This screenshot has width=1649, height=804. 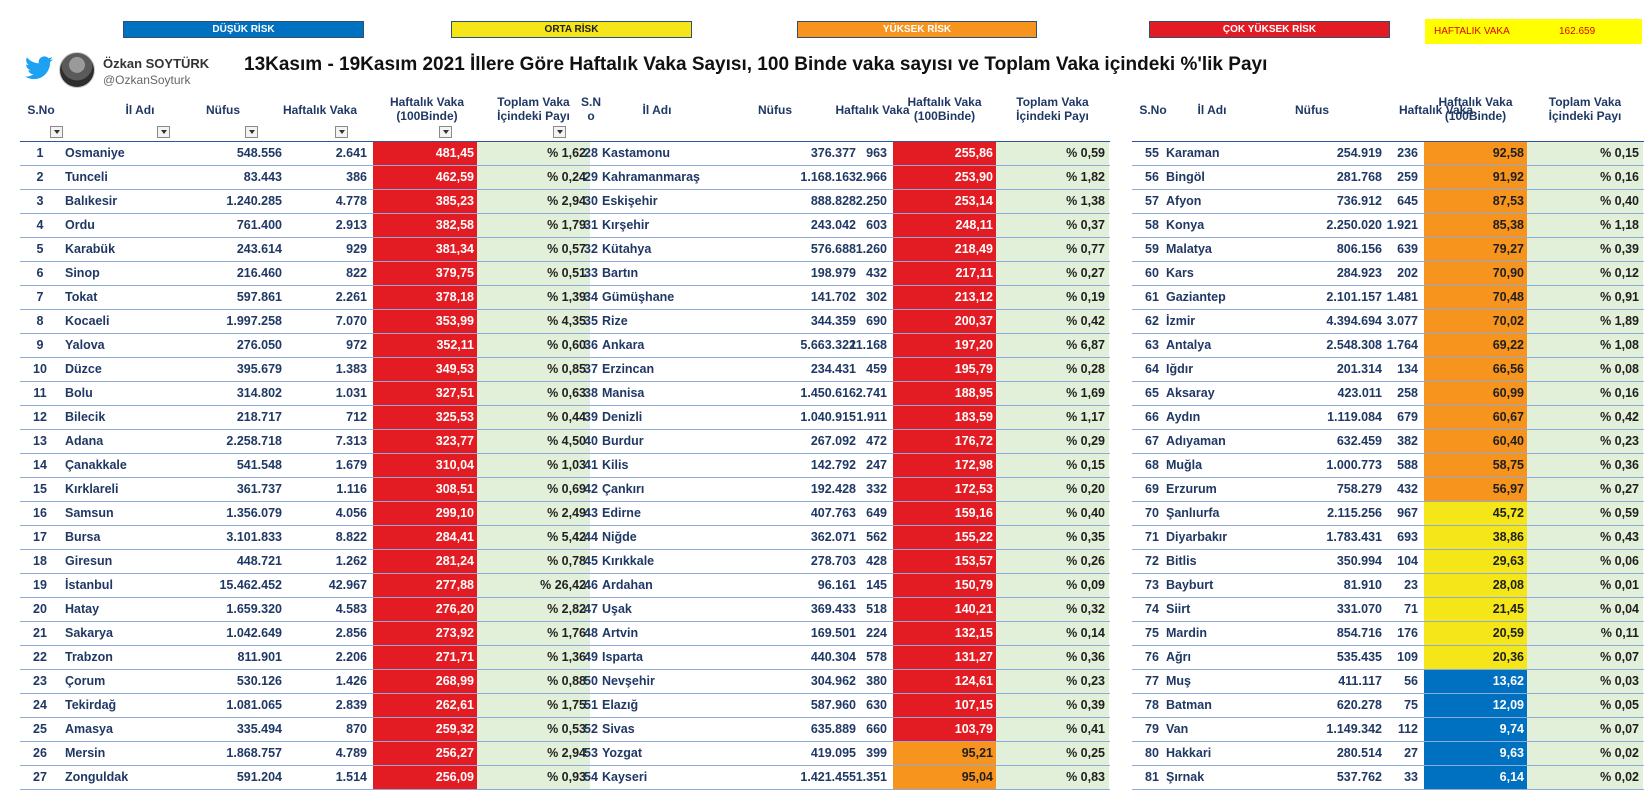 I want to click on cell-pop: 280.514, so click(x=1359, y=753).